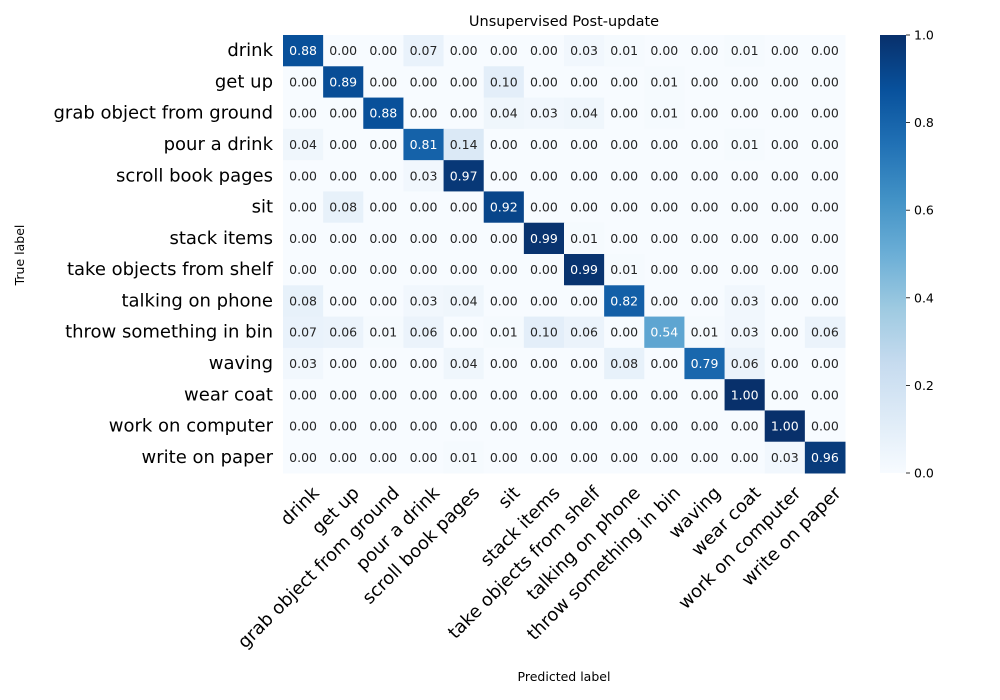 This screenshot has width=1000, height=700. I want to click on x-axis-title: Predicted label, so click(564, 676).